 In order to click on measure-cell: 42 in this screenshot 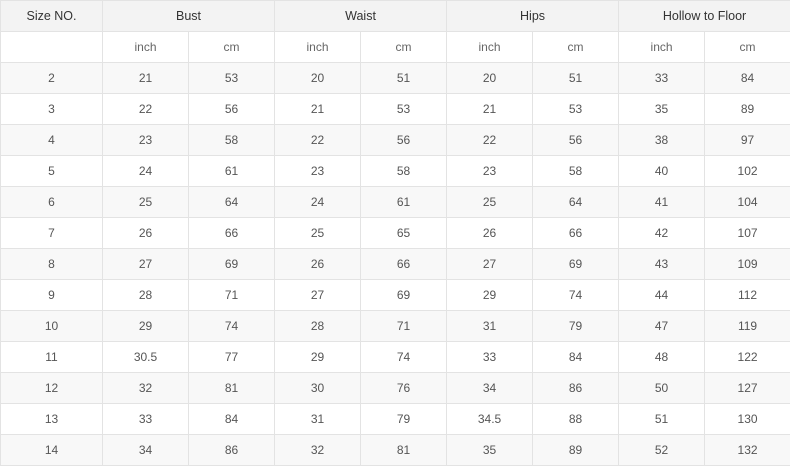, I will do `click(662, 233)`.